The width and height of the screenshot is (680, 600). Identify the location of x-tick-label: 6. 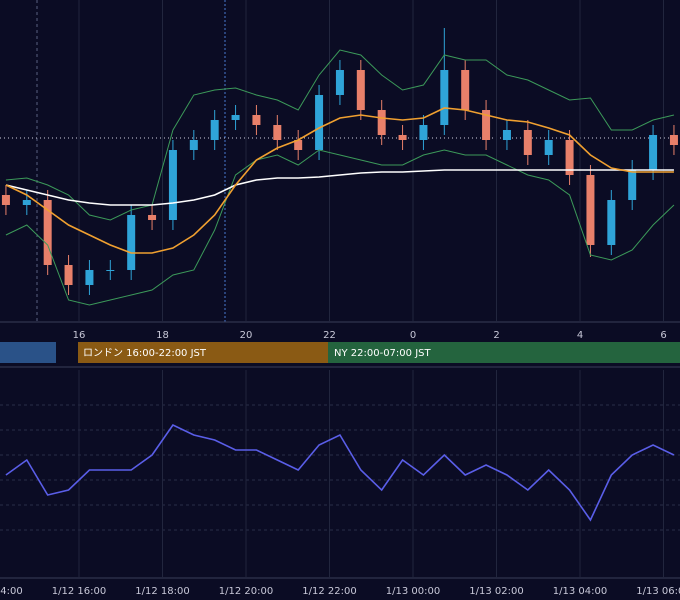
(663, 335).